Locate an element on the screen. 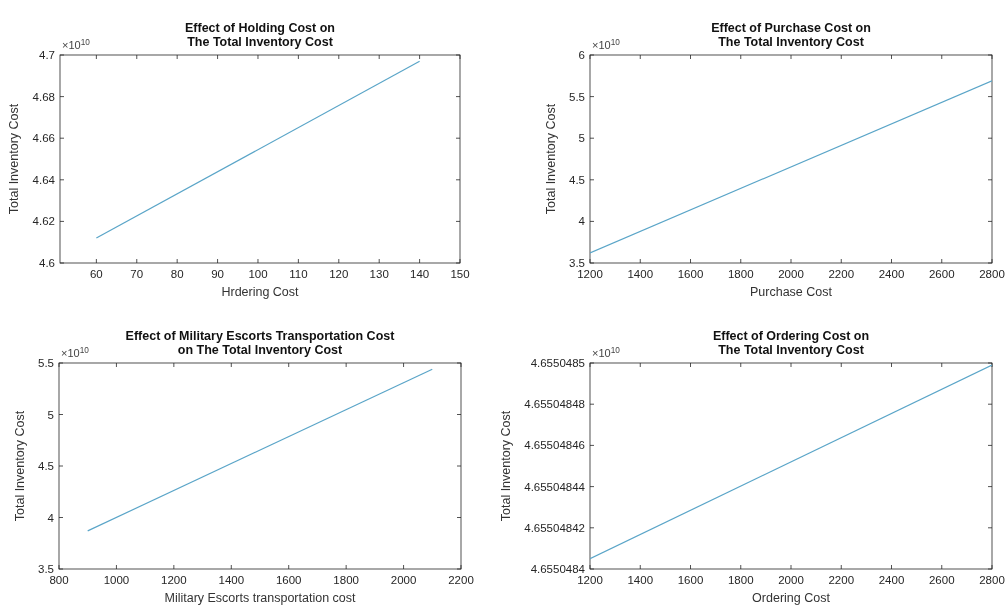  y-tick-label: 4.65504846 is located at coordinates (554, 445).